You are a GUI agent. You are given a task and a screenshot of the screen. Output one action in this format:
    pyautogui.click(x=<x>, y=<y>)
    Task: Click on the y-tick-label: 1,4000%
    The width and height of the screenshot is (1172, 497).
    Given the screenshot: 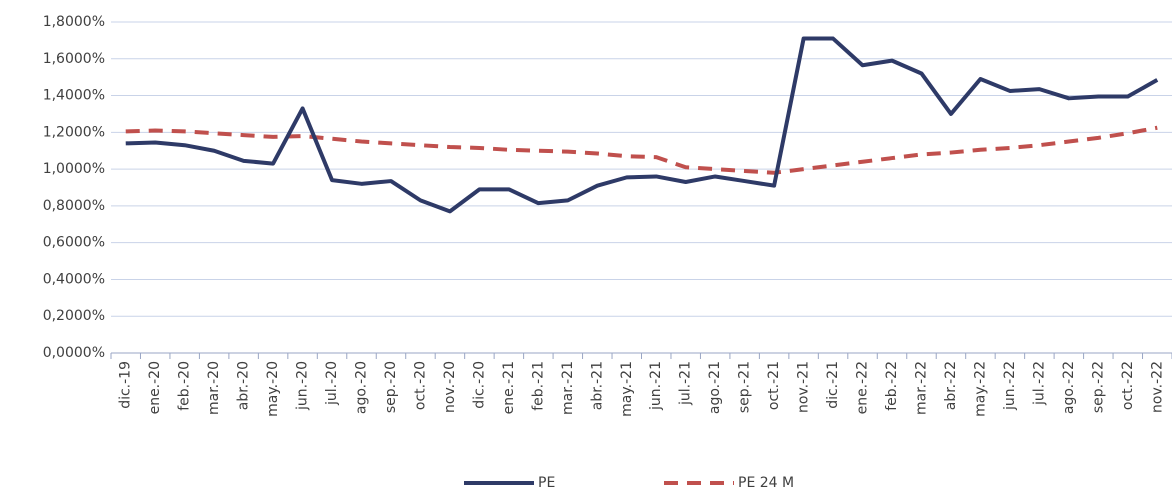 What is the action you would take?
    pyautogui.click(x=74, y=96)
    